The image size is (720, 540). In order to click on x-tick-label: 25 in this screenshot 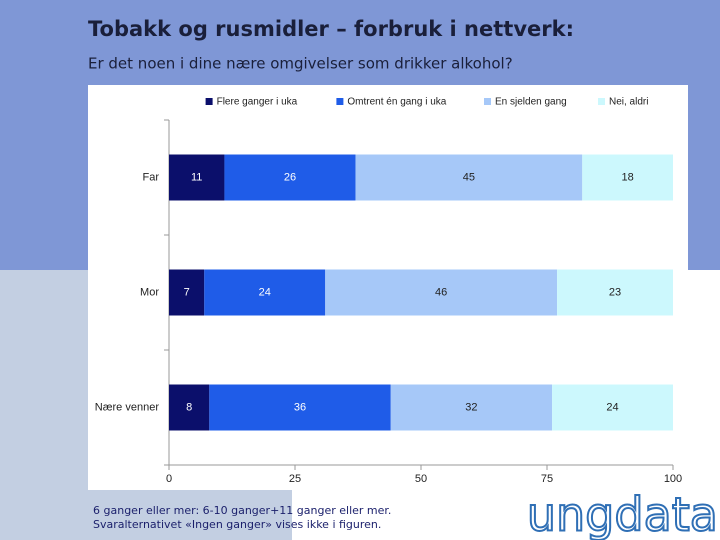, I will do `click(295, 479)`.